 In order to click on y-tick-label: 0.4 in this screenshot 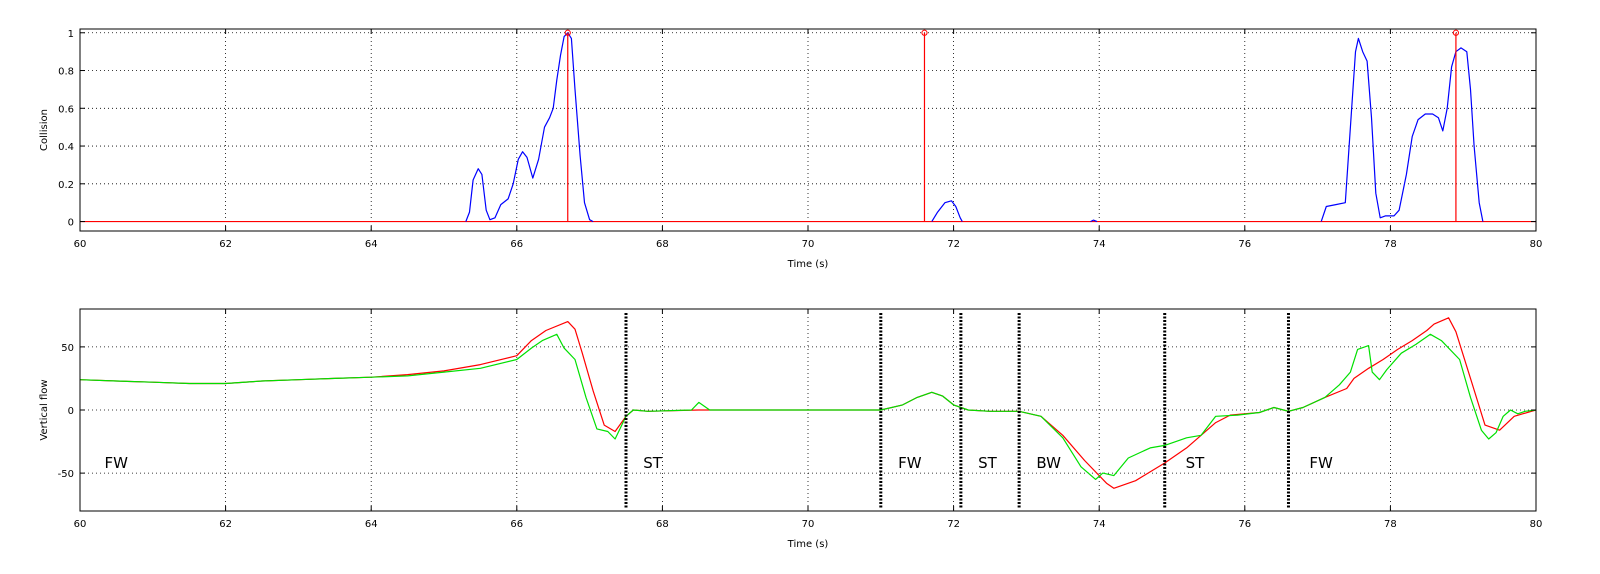, I will do `click(66, 147)`.